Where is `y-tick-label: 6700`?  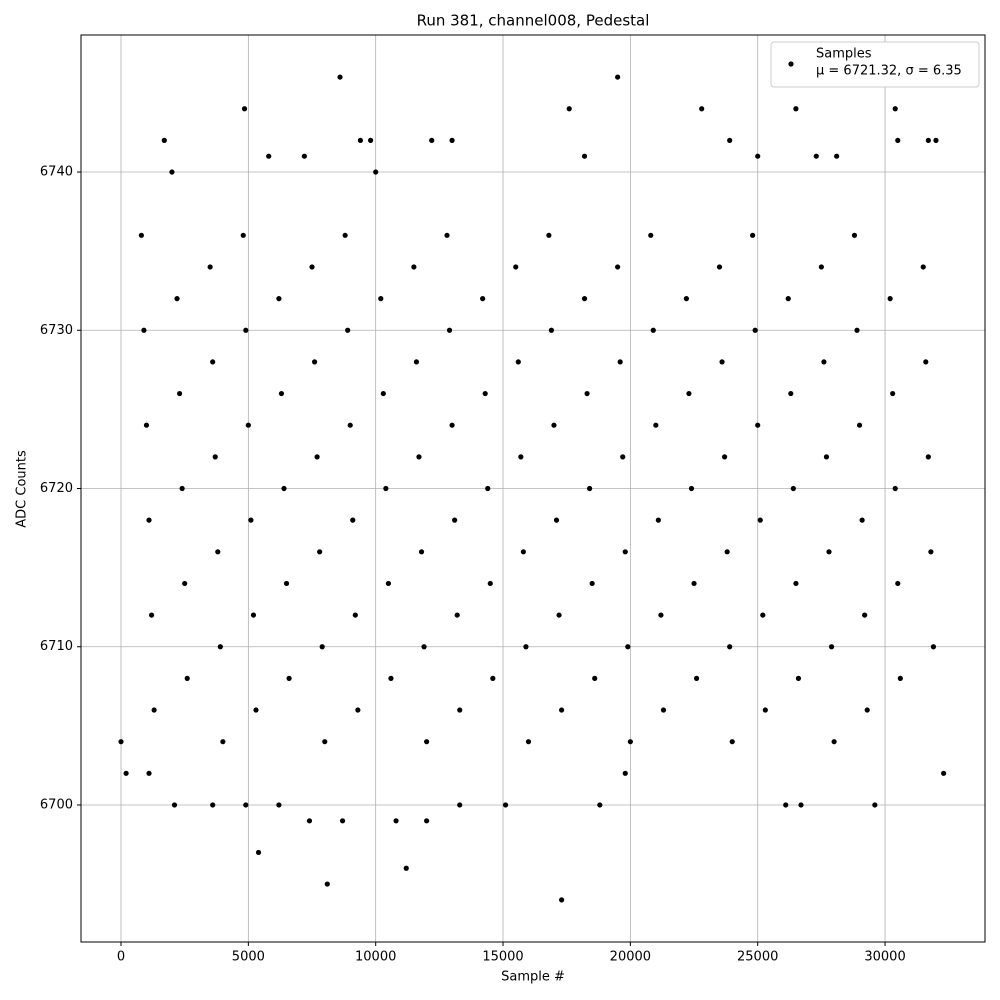 y-tick-label: 6700 is located at coordinates (56, 804).